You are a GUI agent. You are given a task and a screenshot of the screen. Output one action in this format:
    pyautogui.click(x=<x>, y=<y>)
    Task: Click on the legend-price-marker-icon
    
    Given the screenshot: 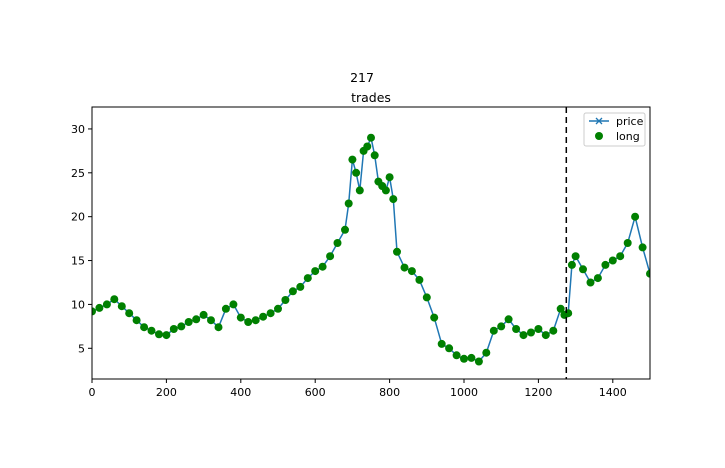 What is the action you would take?
    pyautogui.click(x=599, y=121)
    